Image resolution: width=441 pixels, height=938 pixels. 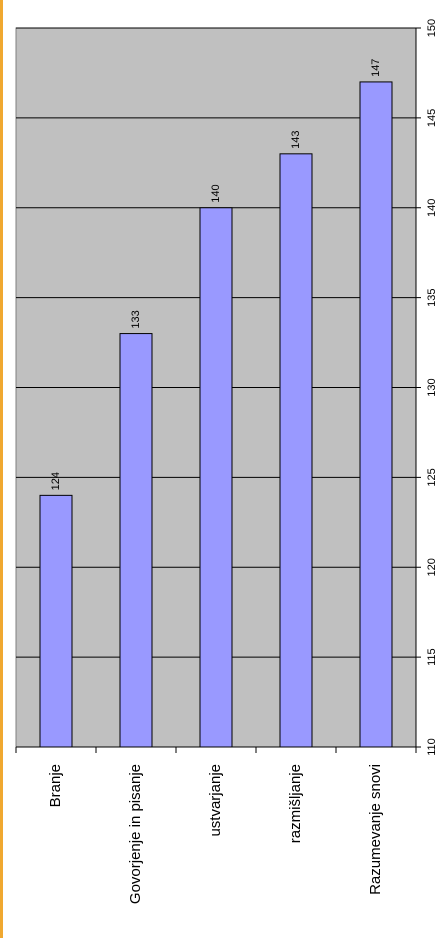 I want to click on y-tick-label: 125, so click(x=432, y=477).